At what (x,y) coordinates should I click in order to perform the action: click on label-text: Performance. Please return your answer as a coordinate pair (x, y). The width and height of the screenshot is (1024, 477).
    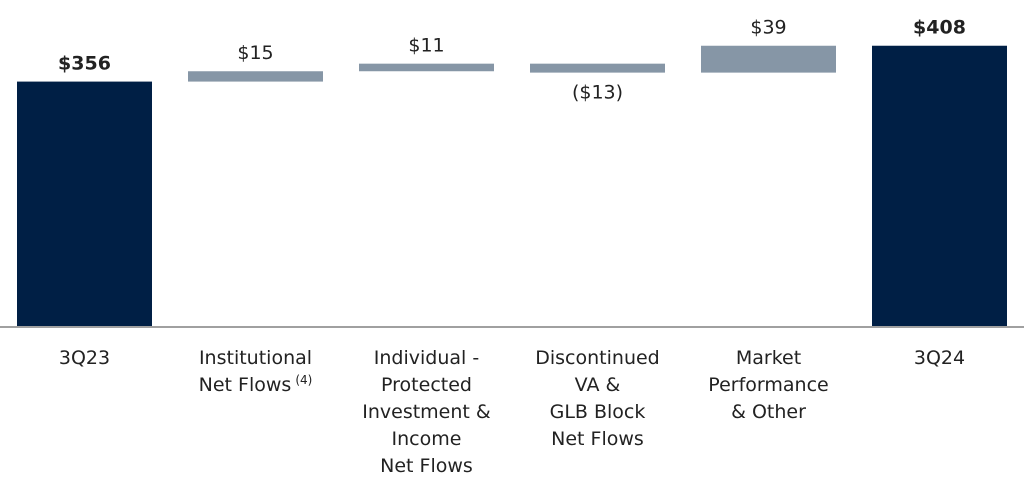
    Looking at the image, I should click on (768, 385).